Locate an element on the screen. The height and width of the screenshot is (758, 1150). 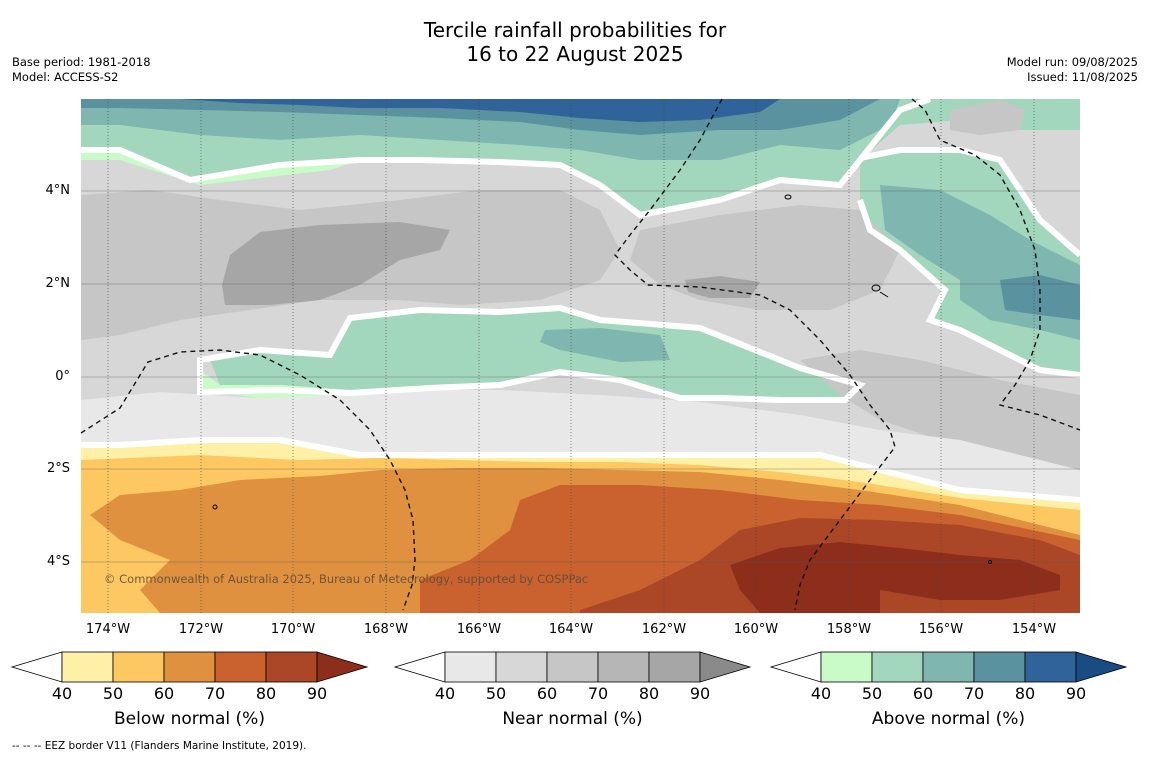
meta-right: Model run: 09/08/2025 Issued: 11/08/2025 is located at coordinates (1072, 70).